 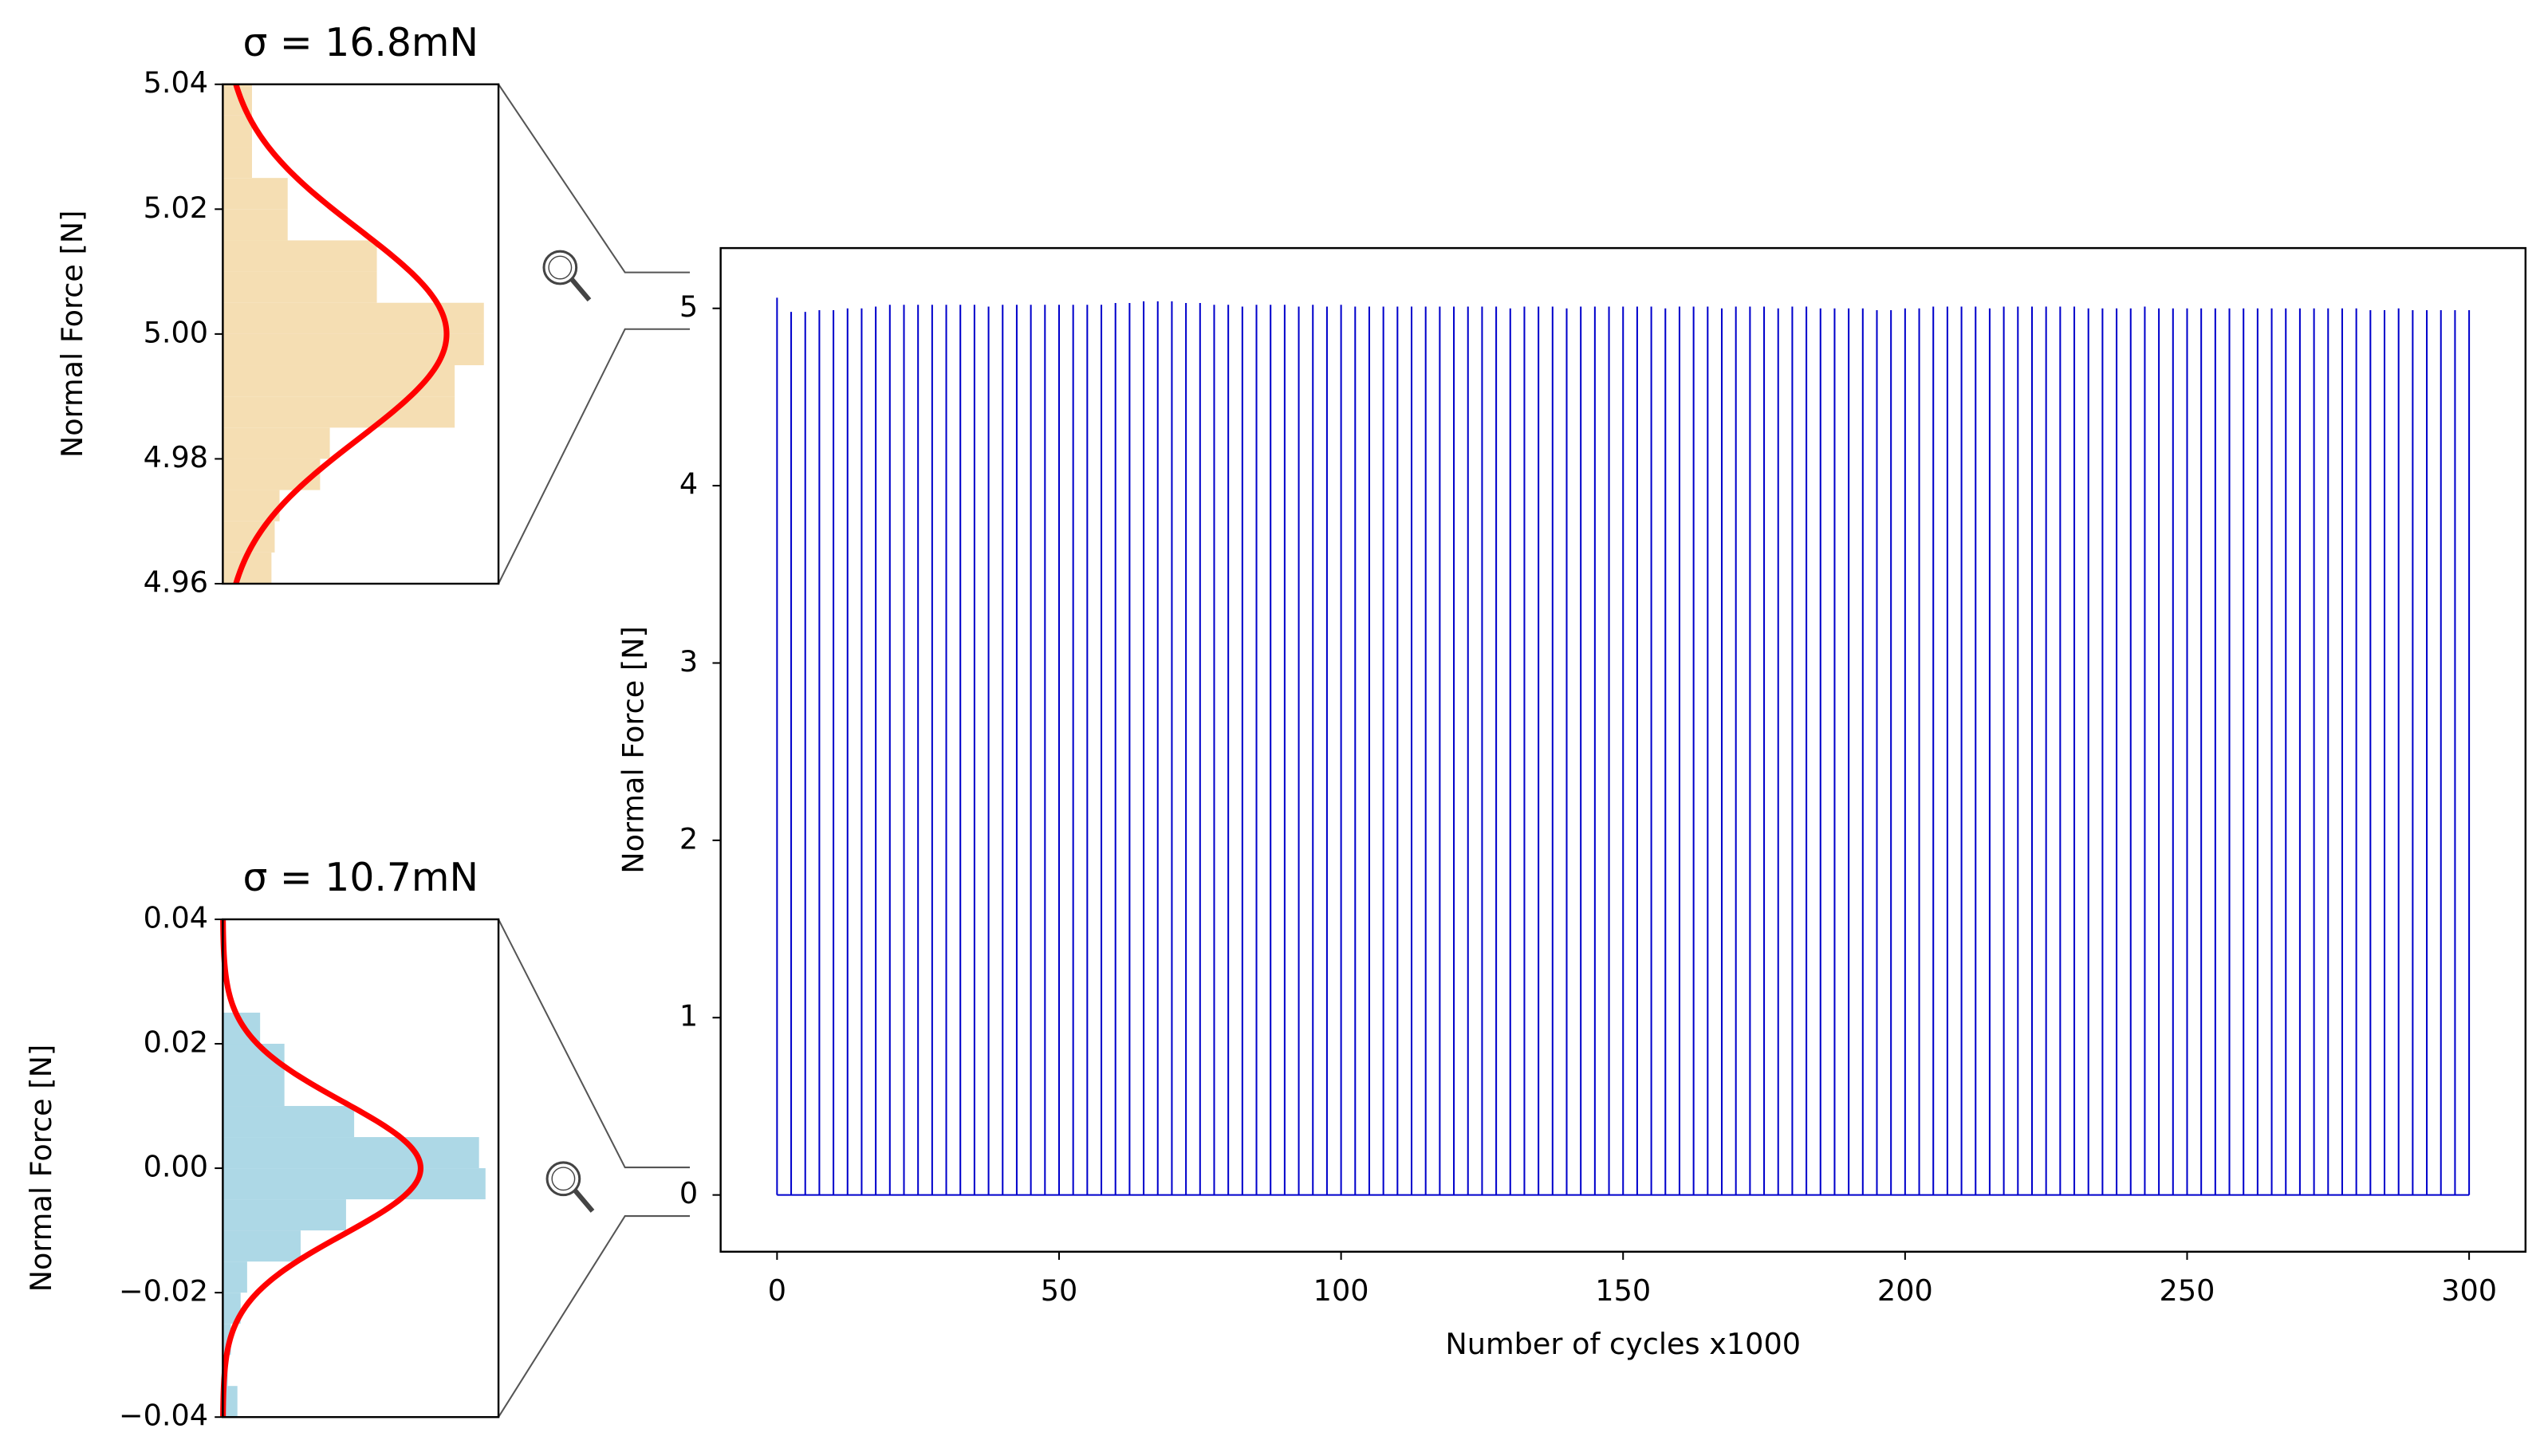 I want to click on x-tick-label: 200, so click(x=1905, y=1290).